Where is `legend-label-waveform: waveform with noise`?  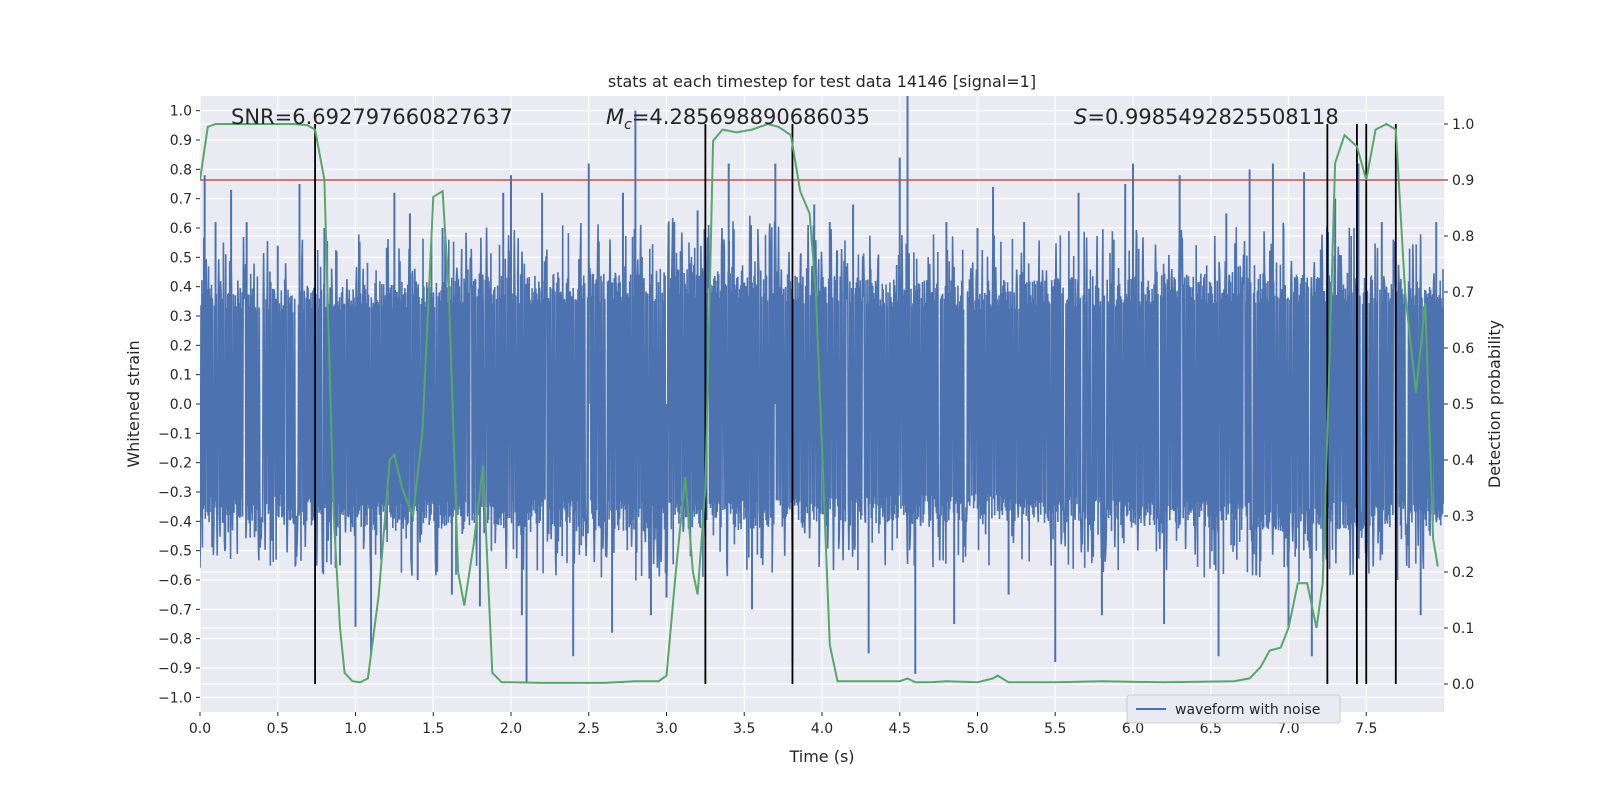 legend-label-waveform: waveform with noise is located at coordinates (1247, 710).